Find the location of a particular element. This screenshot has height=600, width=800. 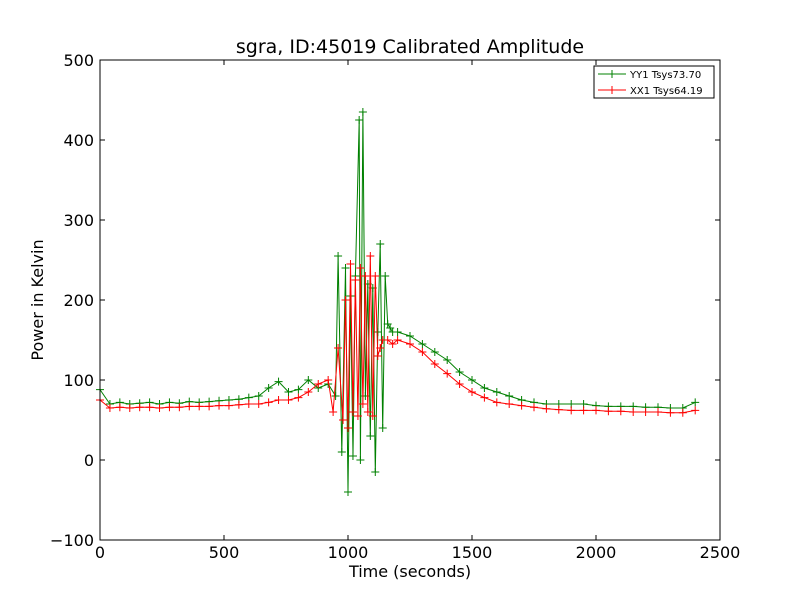

y-tick-label: −100 is located at coordinates (72, 540).